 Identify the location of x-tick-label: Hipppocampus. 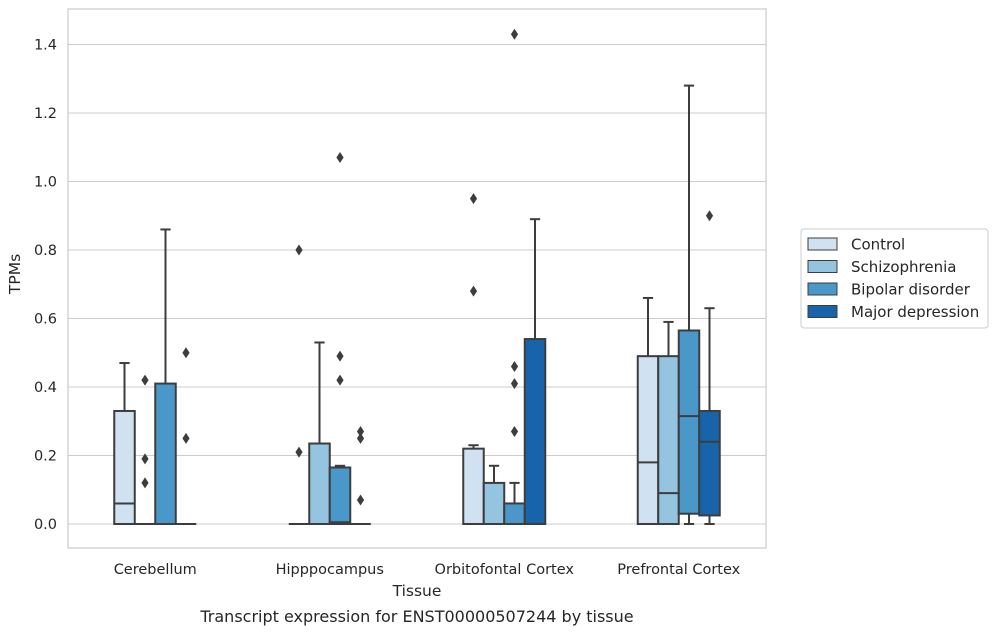
(330, 570).